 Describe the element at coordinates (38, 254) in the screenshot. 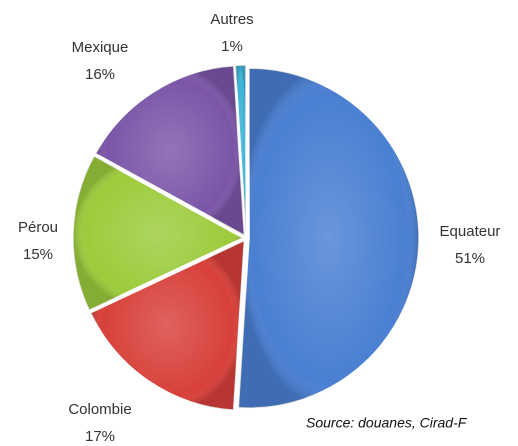

I see `slice-value: 15%` at that location.